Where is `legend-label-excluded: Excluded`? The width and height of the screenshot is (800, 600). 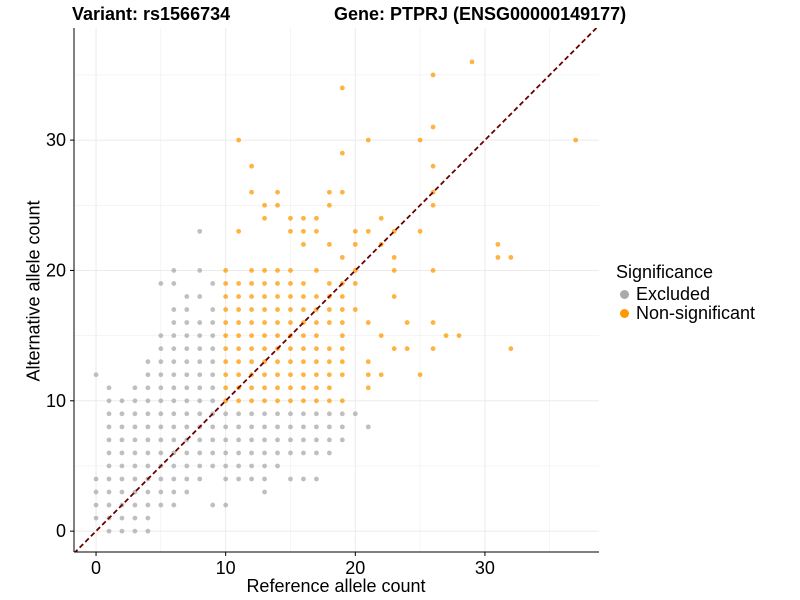 legend-label-excluded: Excluded is located at coordinates (673, 294).